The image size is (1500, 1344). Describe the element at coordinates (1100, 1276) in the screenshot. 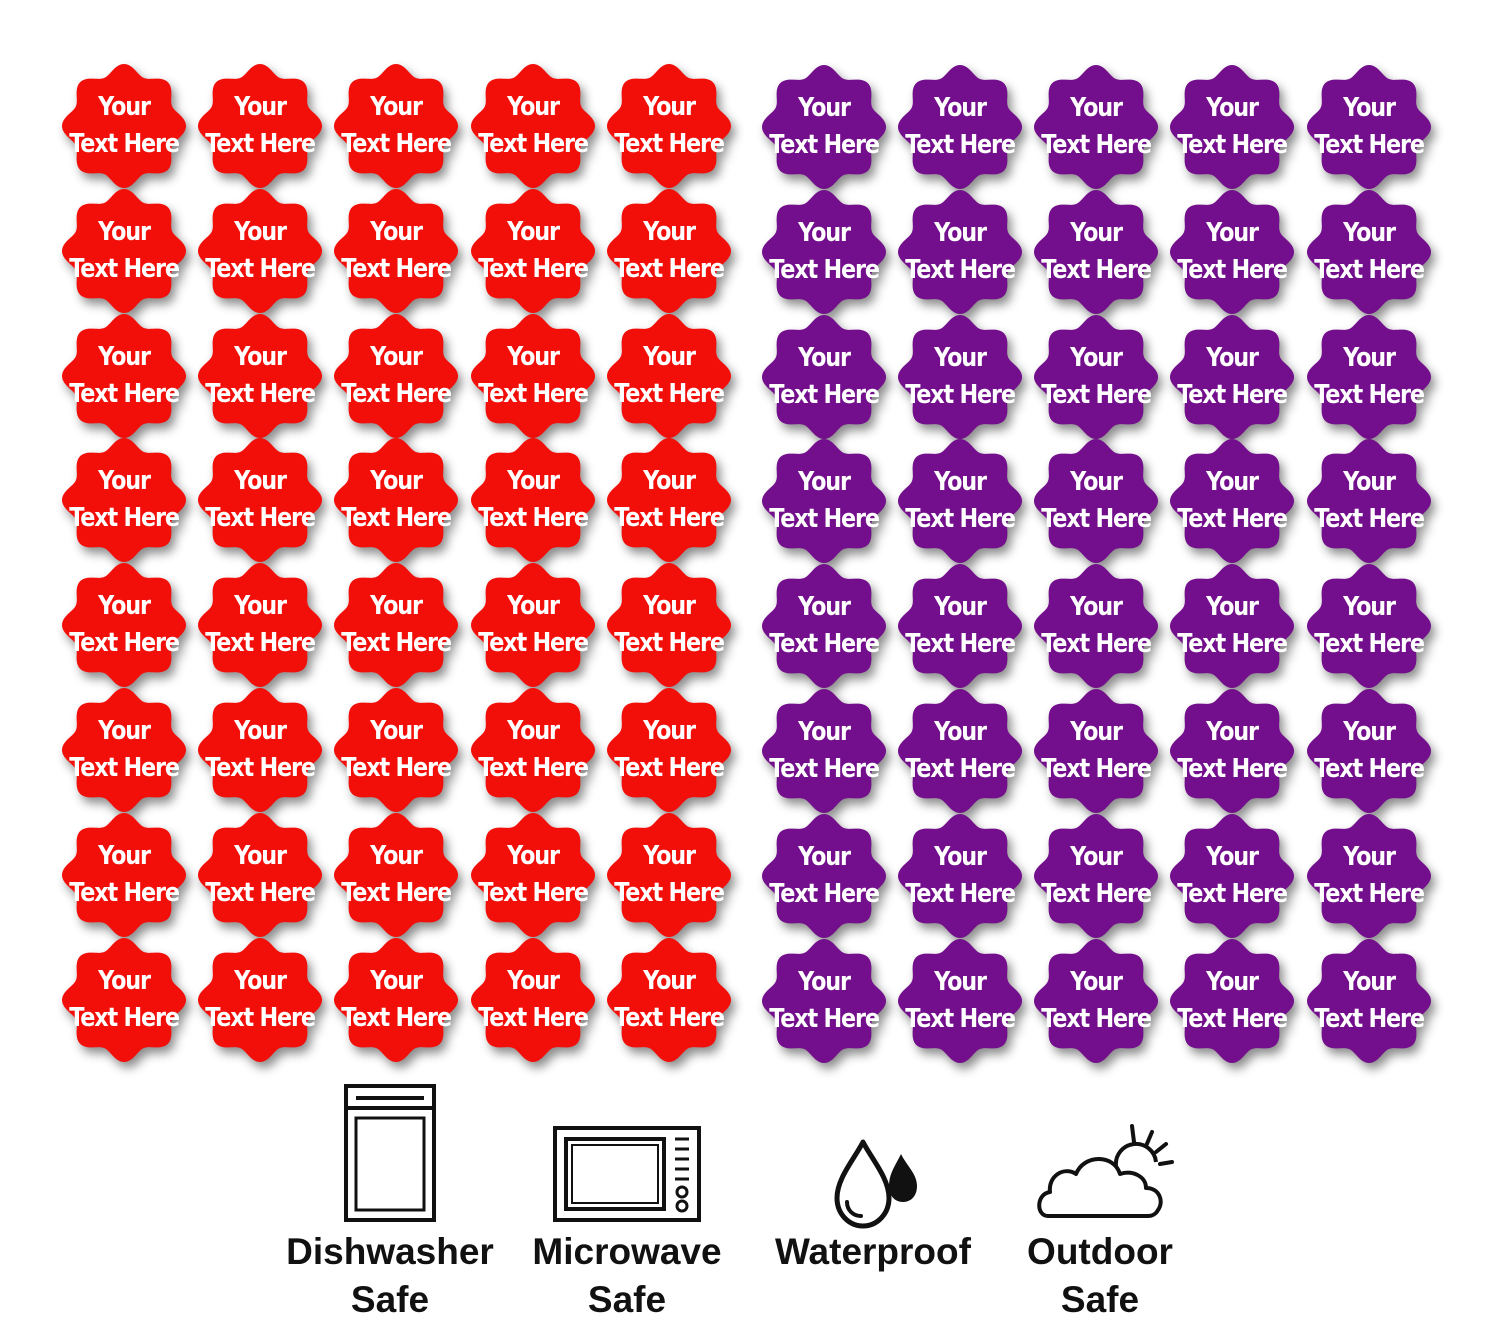

I see `outdoor-caption: Outdoor Safe` at that location.